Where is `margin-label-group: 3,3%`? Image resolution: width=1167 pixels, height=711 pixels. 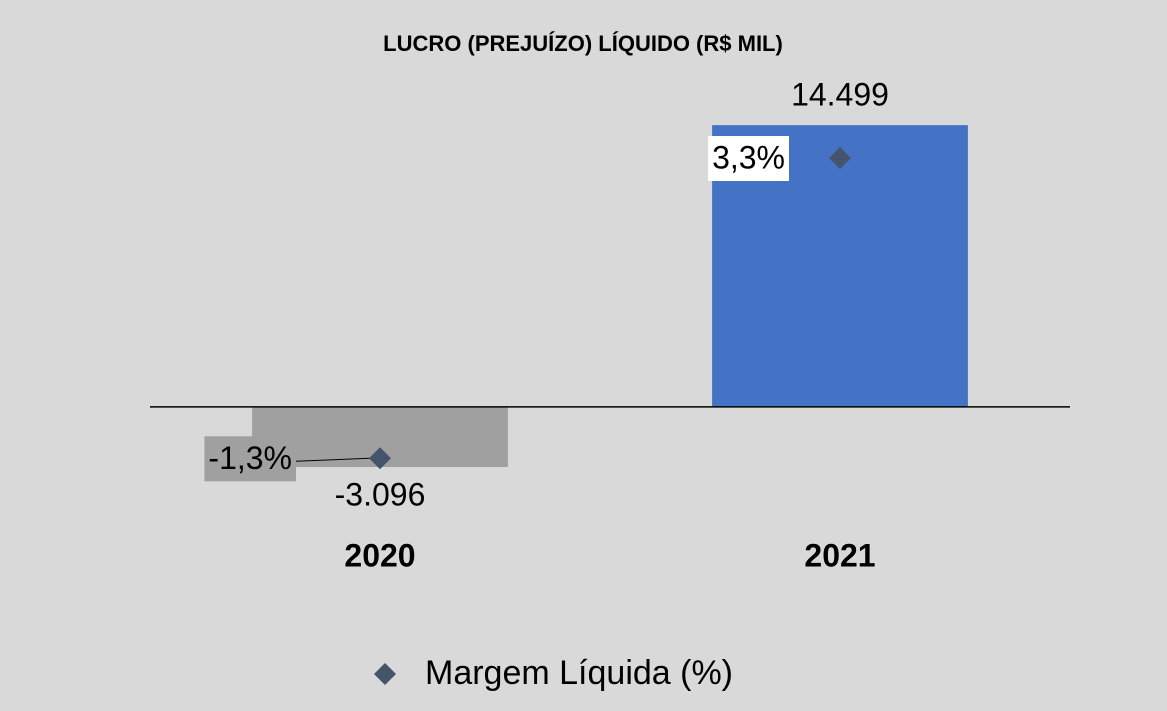
margin-label-group: 3,3% is located at coordinates (748, 159).